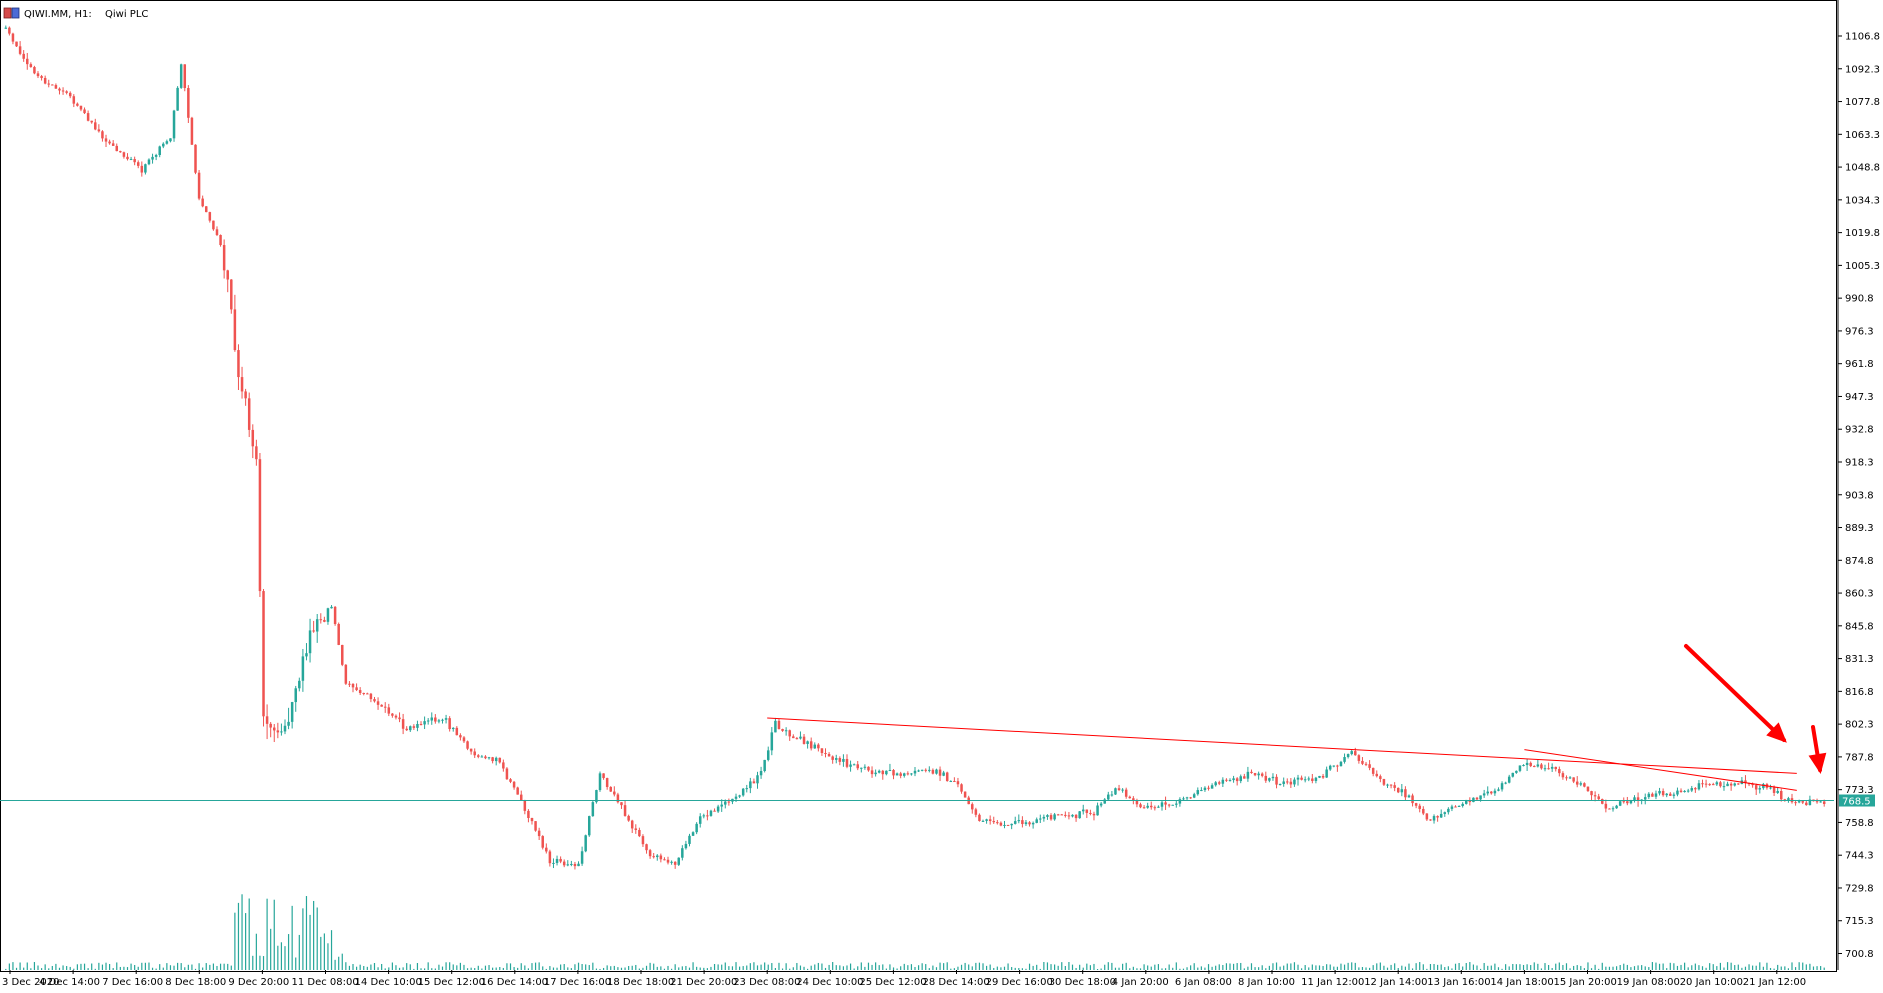  I want to click on trendlines, so click(1282, 754).